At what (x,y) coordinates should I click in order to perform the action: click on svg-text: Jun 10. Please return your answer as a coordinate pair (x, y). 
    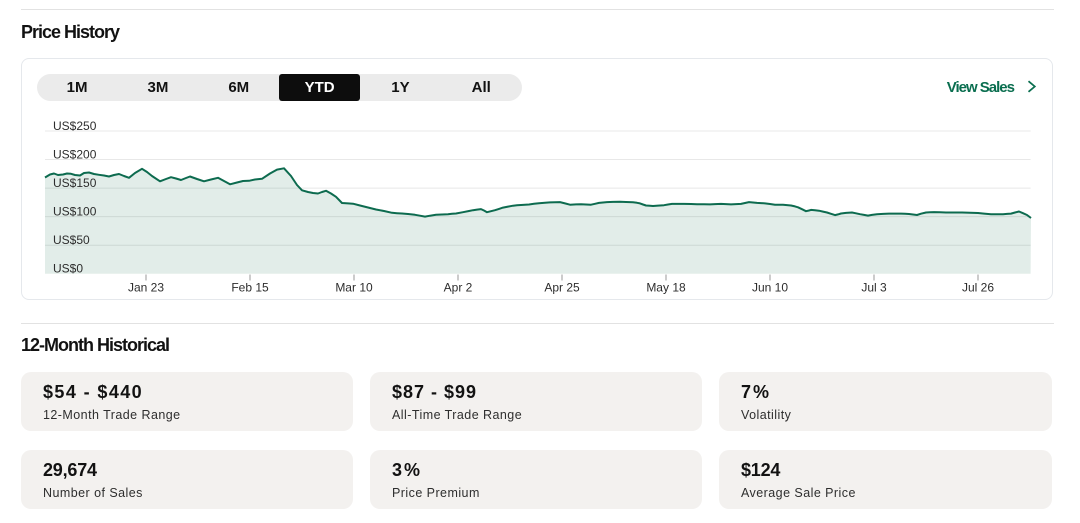
    Looking at the image, I should click on (770, 288).